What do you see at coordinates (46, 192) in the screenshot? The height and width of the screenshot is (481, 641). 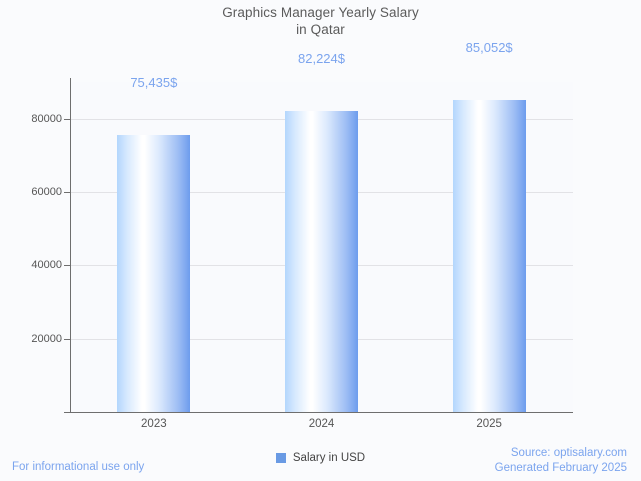 I see `y-axis-tick-label: 60000` at bounding box center [46, 192].